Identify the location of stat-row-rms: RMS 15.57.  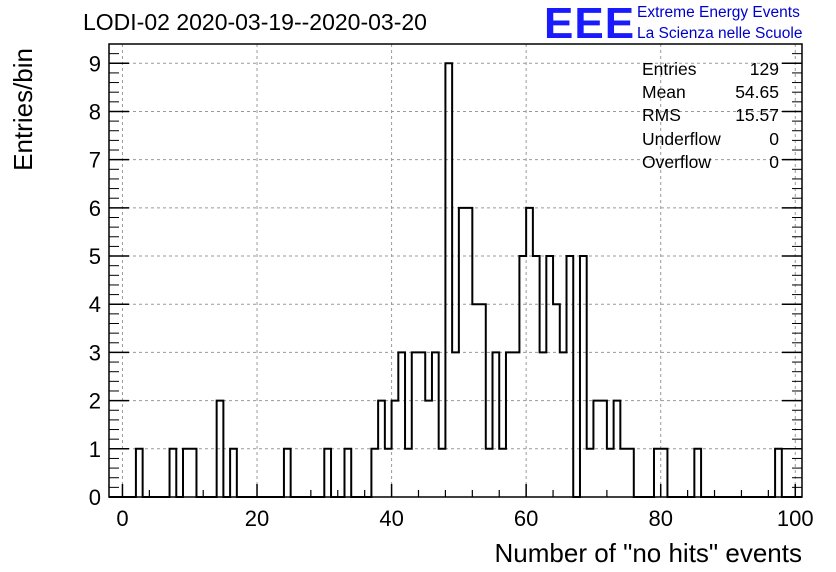
(710, 115).